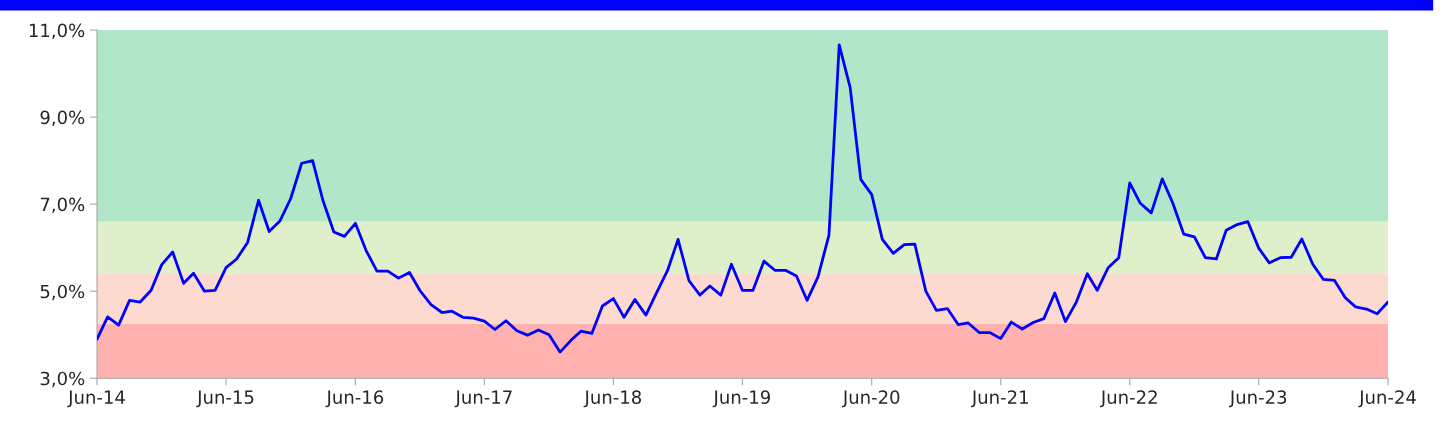 The width and height of the screenshot is (1455, 424). What do you see at coordinates (483, 399) in the screenshot?
I see `x-tick-label: Jun-17` at bounding box center [483, 399].